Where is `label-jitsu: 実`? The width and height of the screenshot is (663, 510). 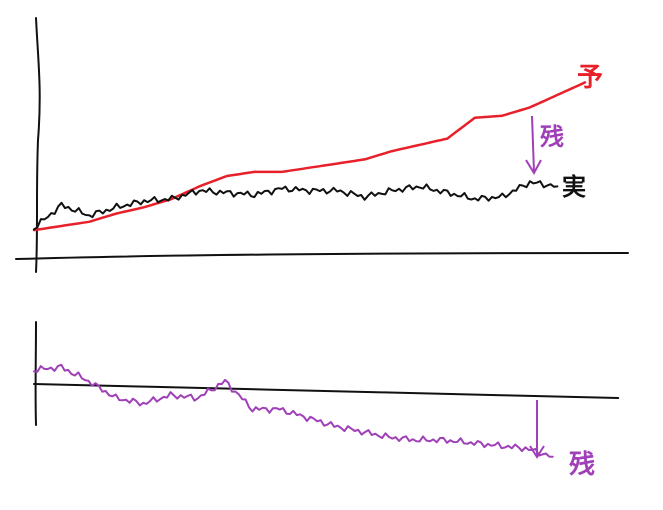 label-jitsu: 実 is located at coordinates (574, 187).